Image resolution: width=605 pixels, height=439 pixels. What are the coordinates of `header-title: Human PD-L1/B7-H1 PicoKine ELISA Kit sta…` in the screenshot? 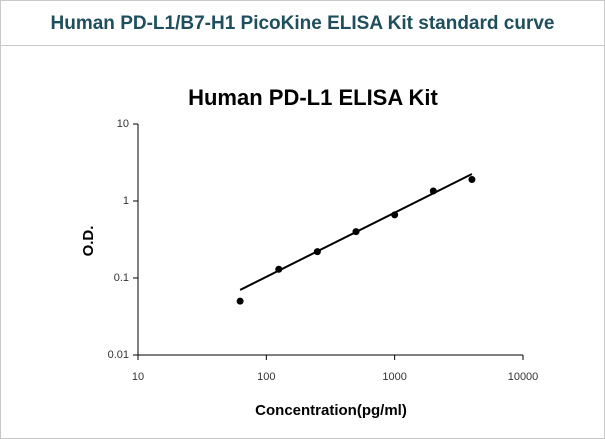 It's located at (302, 23).